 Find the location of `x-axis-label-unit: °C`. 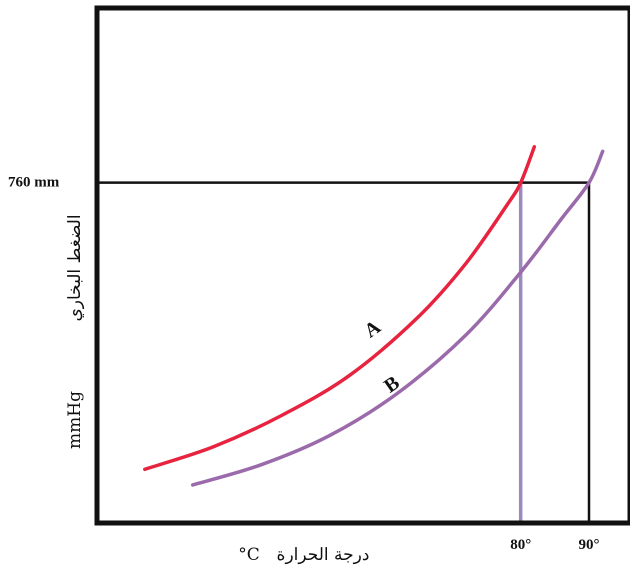

x-axis-label-unit: °C is located at coordinates (249, 555).